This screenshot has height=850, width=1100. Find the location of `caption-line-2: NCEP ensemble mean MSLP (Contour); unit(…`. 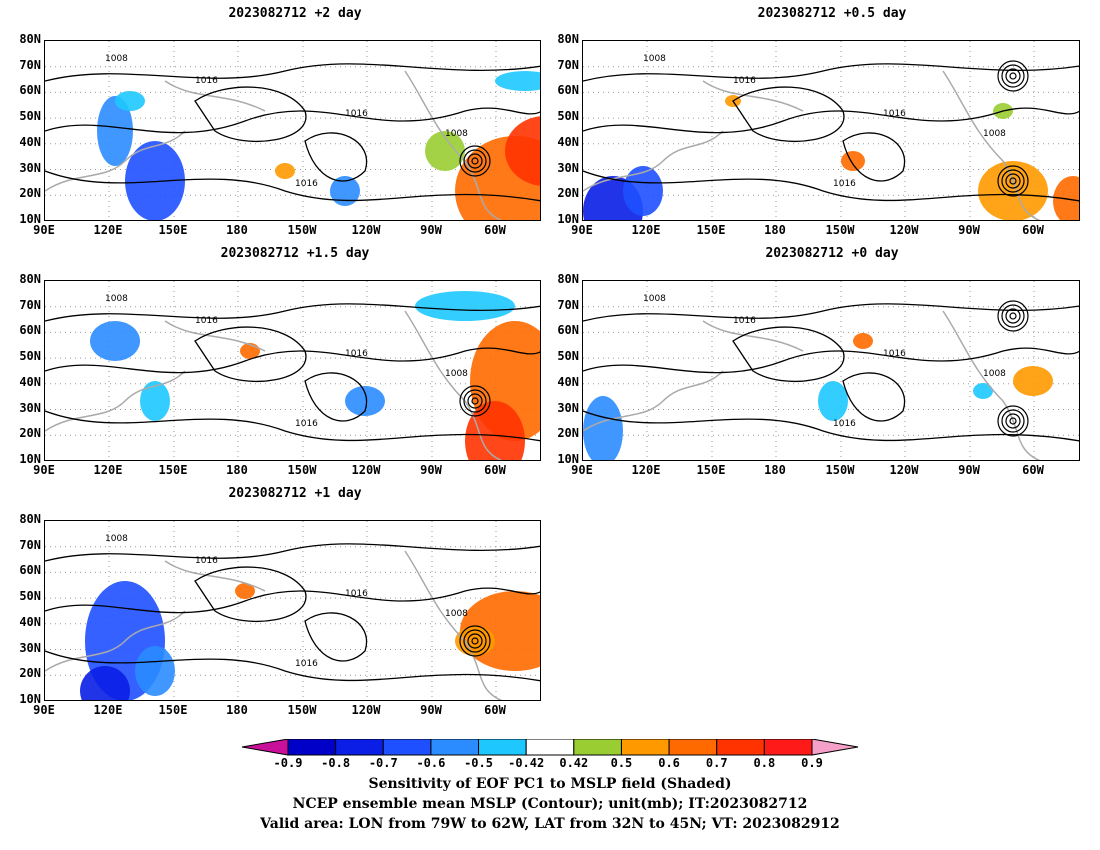

caption-line-2: NCEP ensemble mean MSLP (Contour); unit(… is located at coordinates (550, 804).